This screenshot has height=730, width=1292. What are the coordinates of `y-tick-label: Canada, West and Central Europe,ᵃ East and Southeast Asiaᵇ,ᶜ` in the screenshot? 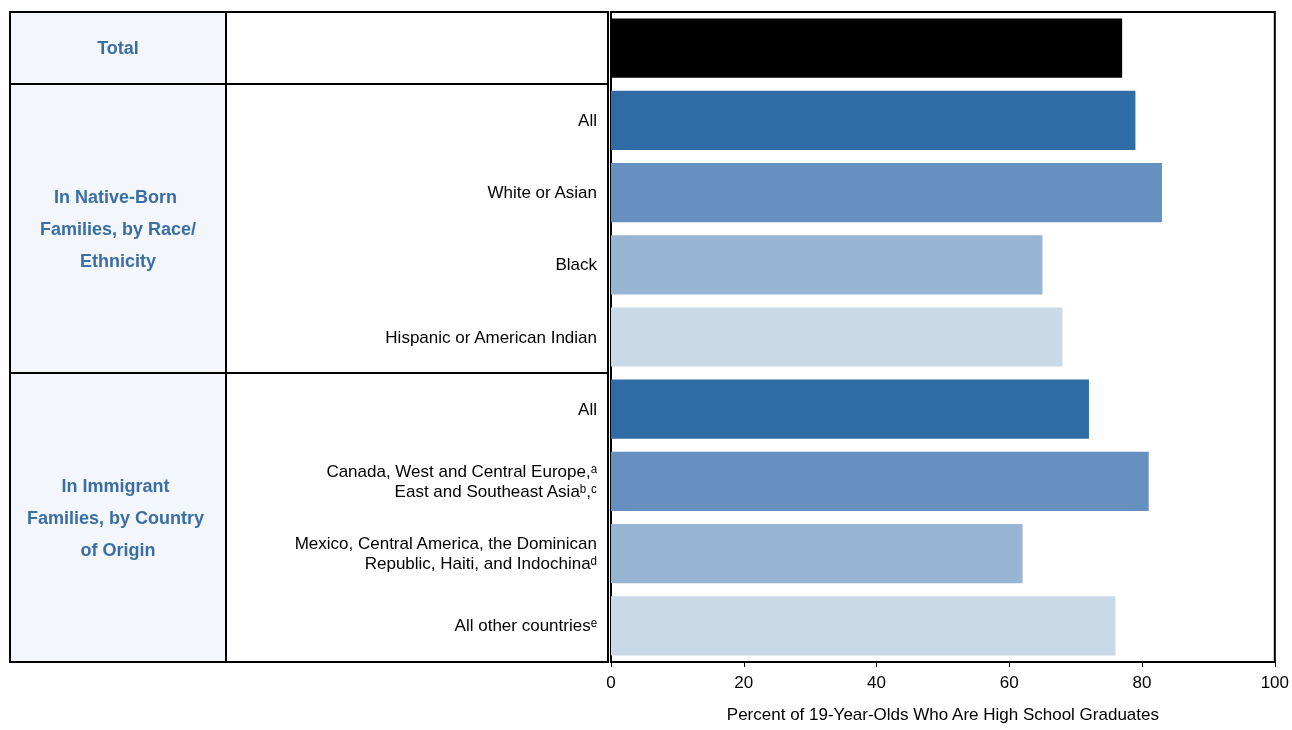 It's located at (462, 481).